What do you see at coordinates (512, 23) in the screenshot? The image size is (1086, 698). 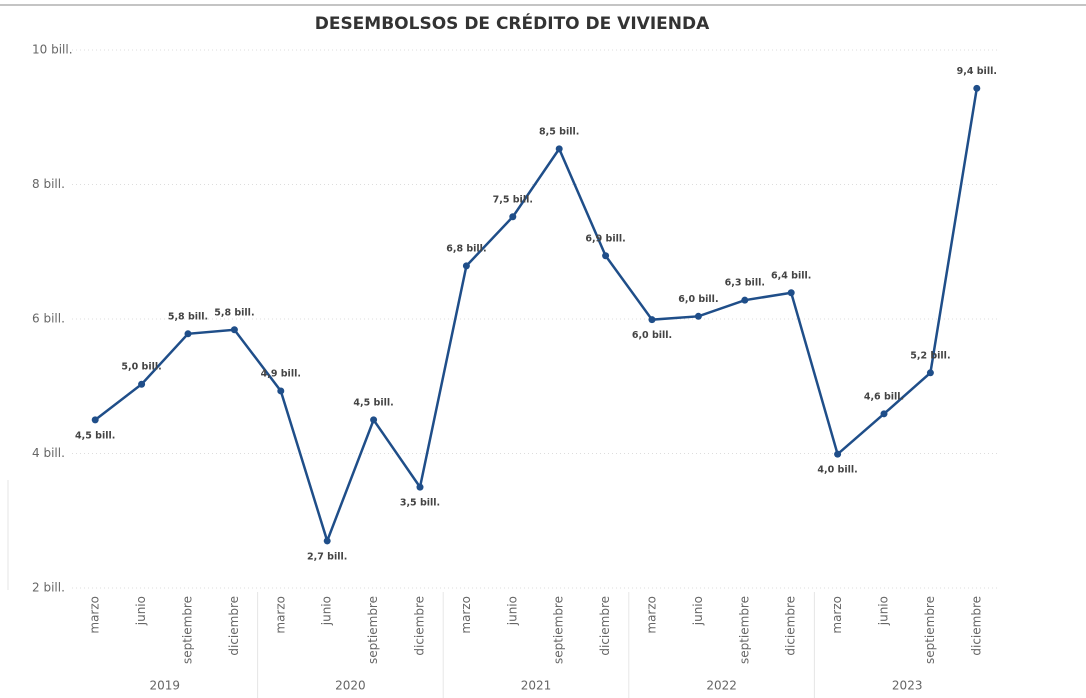 I see `chart-title: DESEMBOLSOS DE CRÉDITO DE VIVIENDA` at bounding box center [512, 23].